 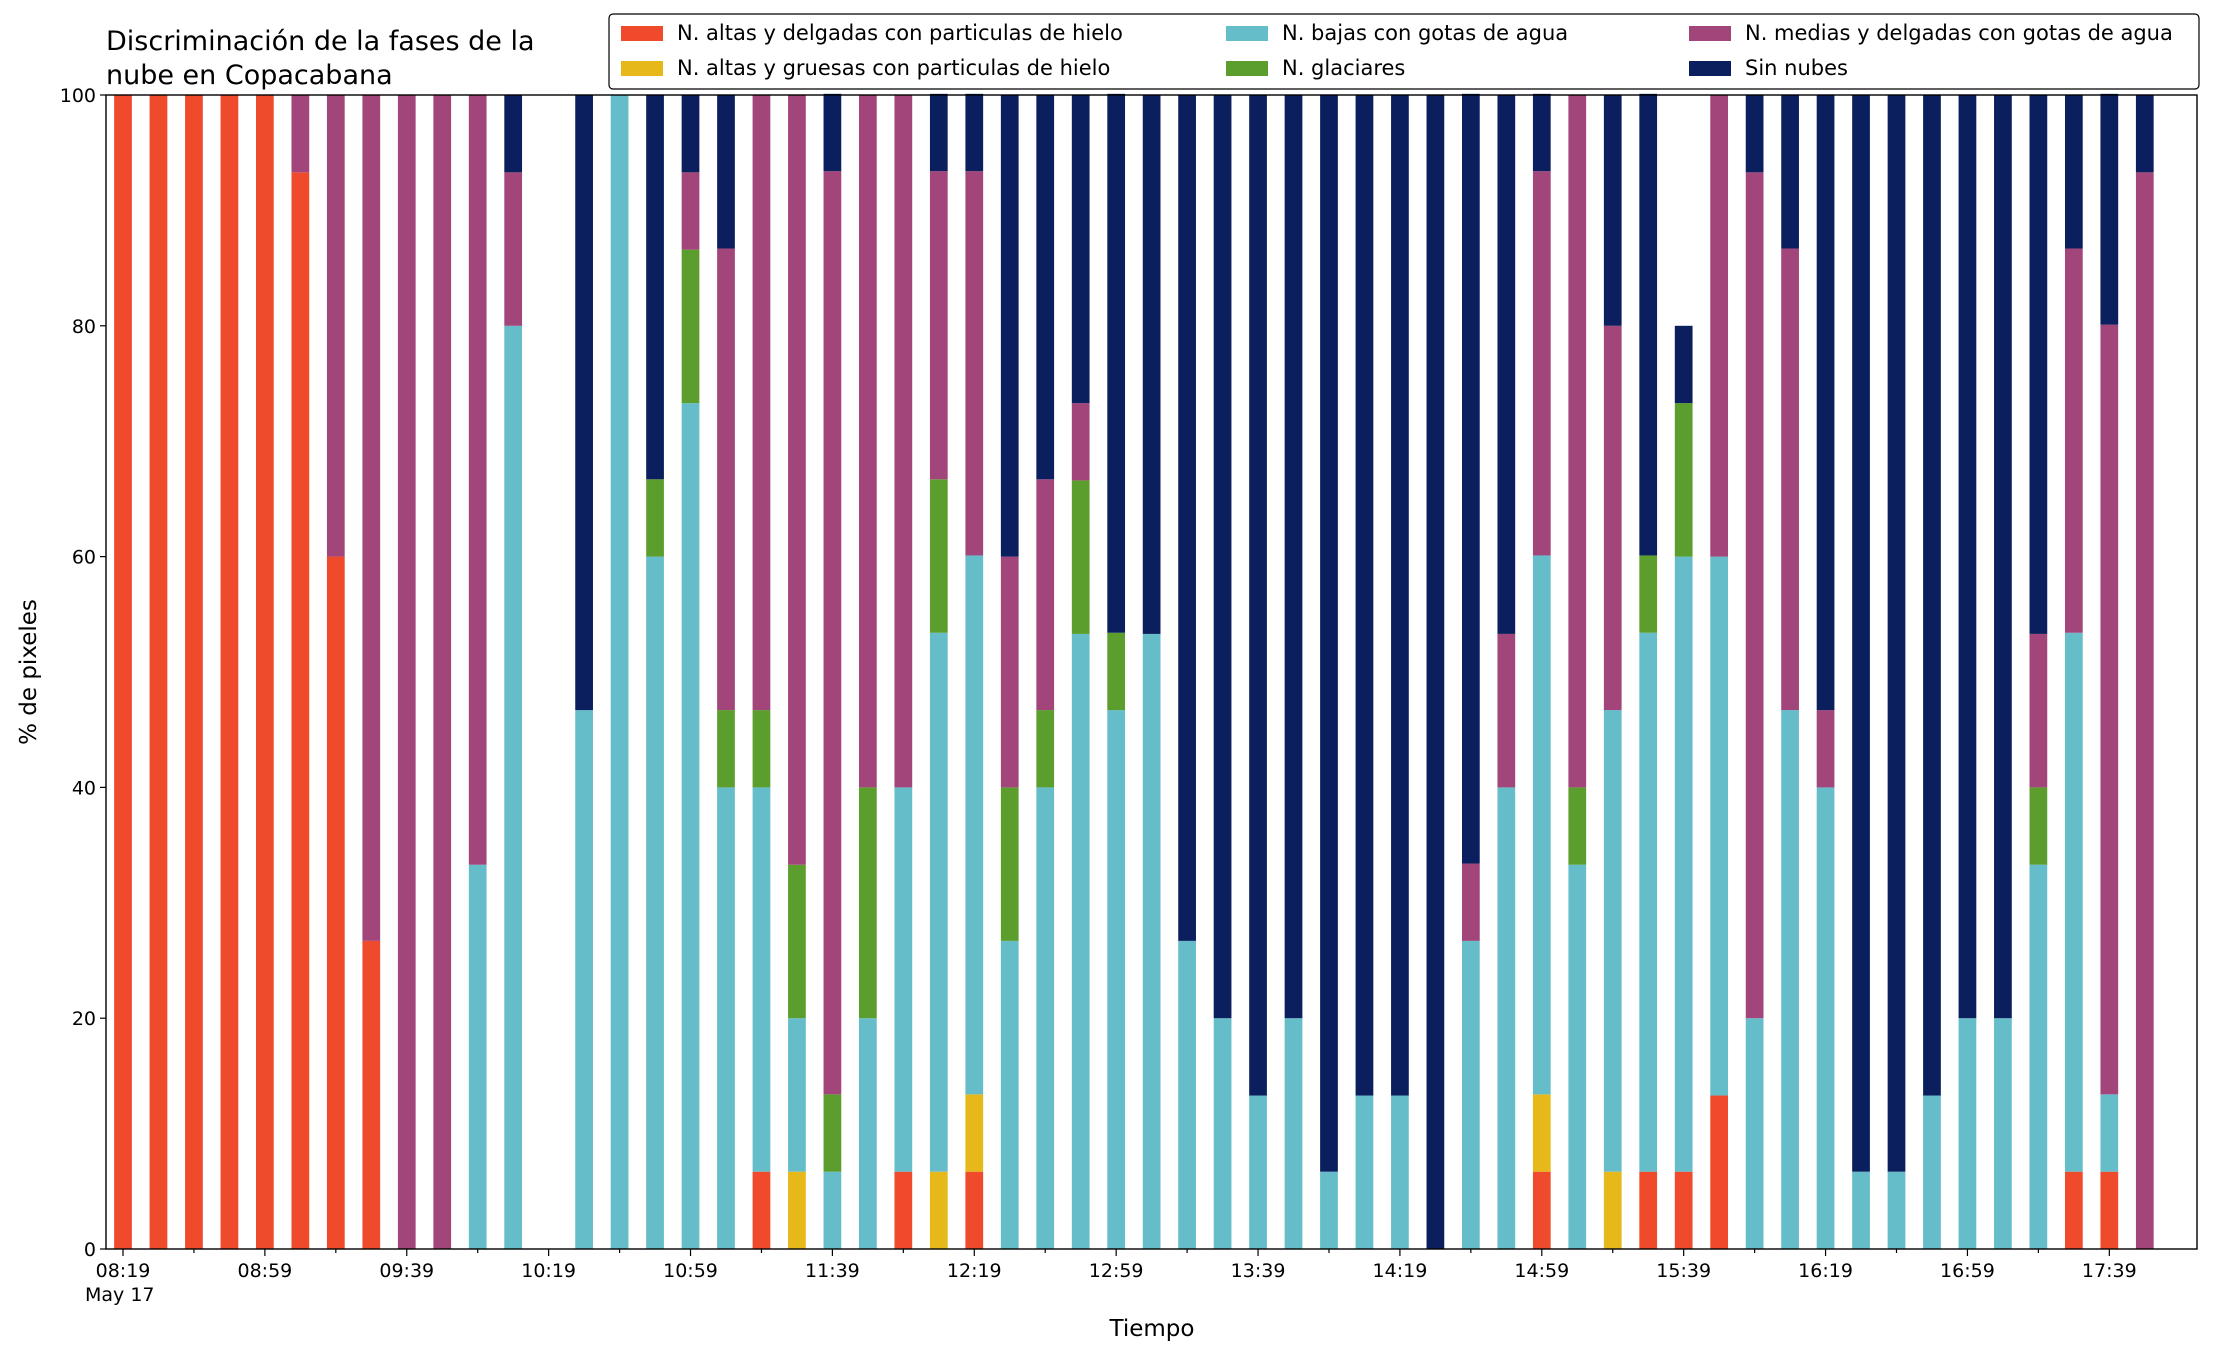 What do you see at coordinates (2109, 1271) in the screenshot?
I see `x-tick-label: 17:39` at bounding box center [2109, 1271].